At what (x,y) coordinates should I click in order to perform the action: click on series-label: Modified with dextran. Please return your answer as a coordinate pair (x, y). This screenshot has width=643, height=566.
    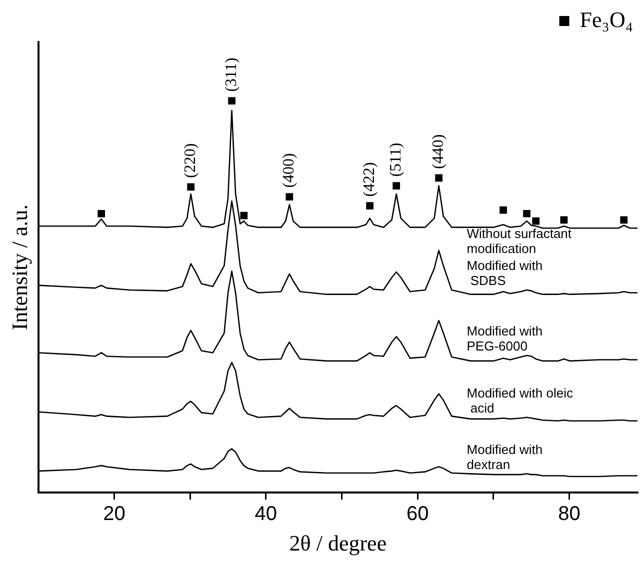
    Looking at the image, I should click on (504, 457).